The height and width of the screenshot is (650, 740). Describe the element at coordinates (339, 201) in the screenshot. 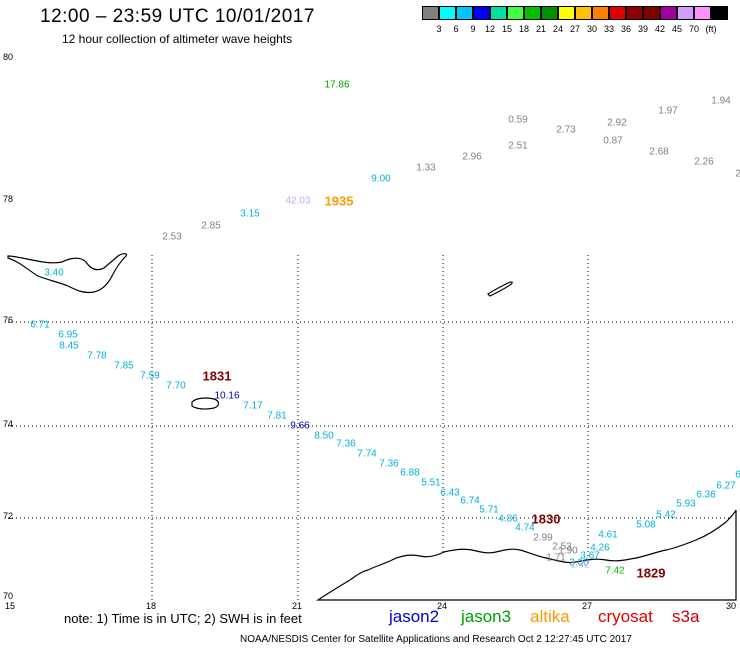

I see `pass-time-label: 1935` at that location.